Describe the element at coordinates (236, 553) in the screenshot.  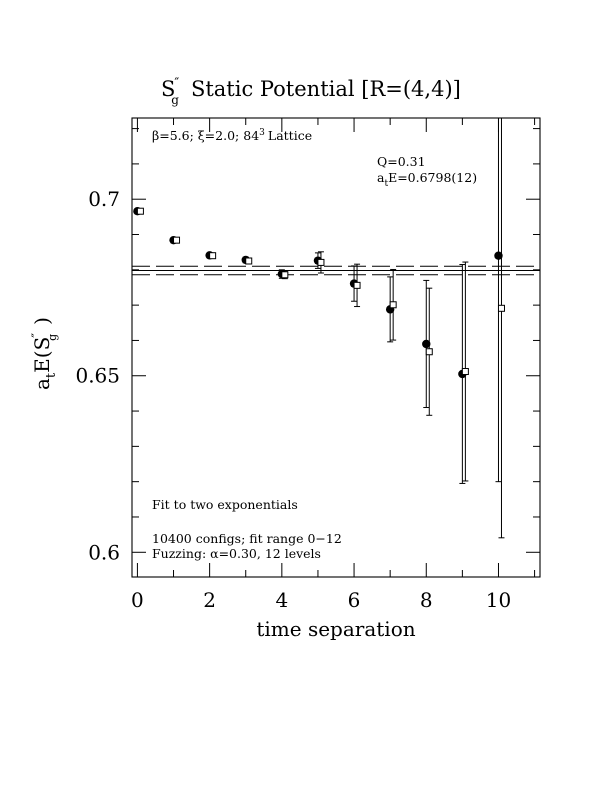
I see `fuzzing-note: Fuzzing: α=0.30, 12 levels` at that location.